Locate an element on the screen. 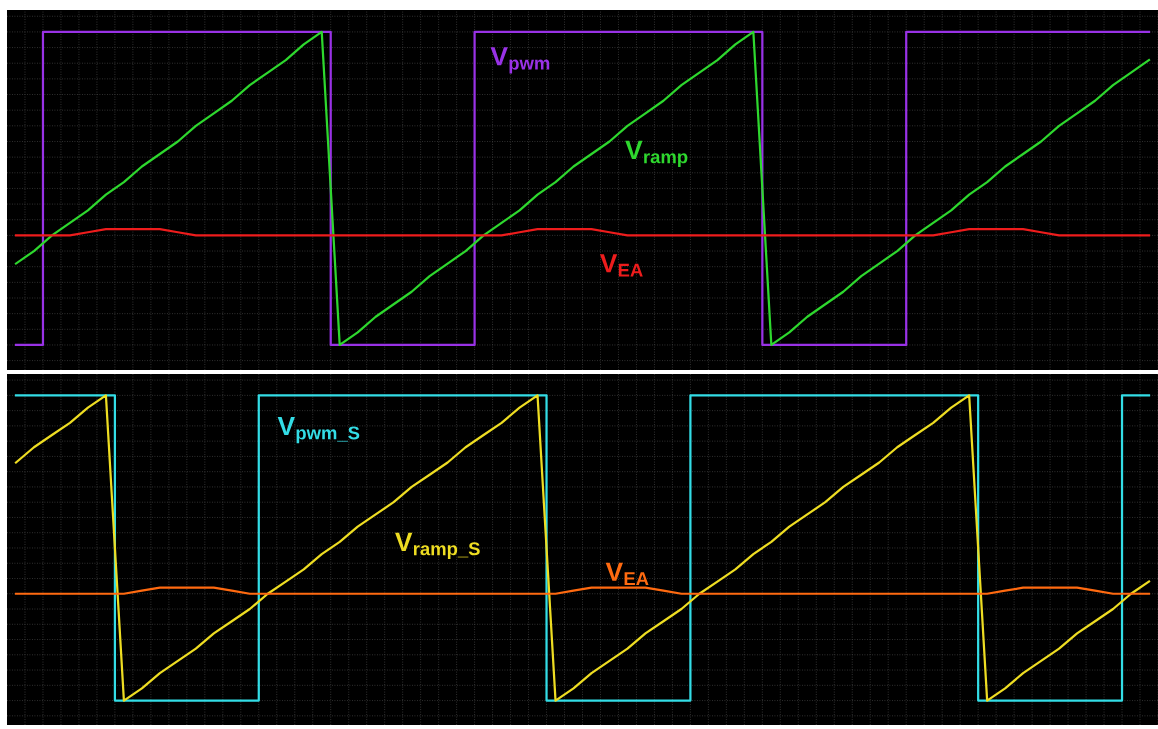 The image size is (1158, 729). series-label: V$_{ramp_S}$ is located at coordinates (437, 545).